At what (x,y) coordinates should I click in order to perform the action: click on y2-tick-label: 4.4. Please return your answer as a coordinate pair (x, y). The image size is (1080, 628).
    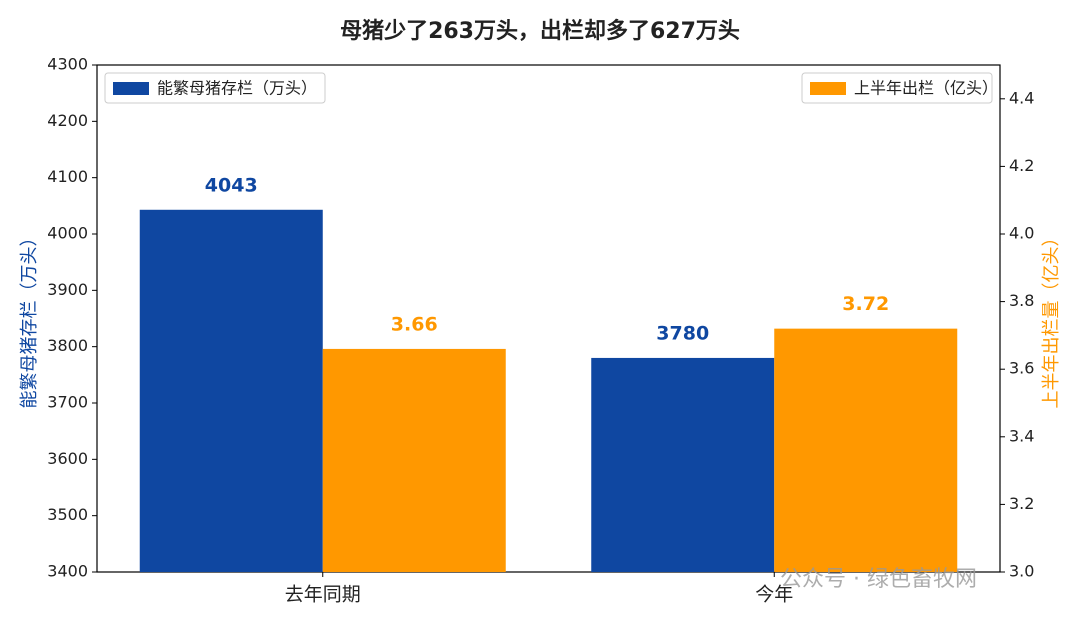
    Looking at the image, I should click on (1021, 97).